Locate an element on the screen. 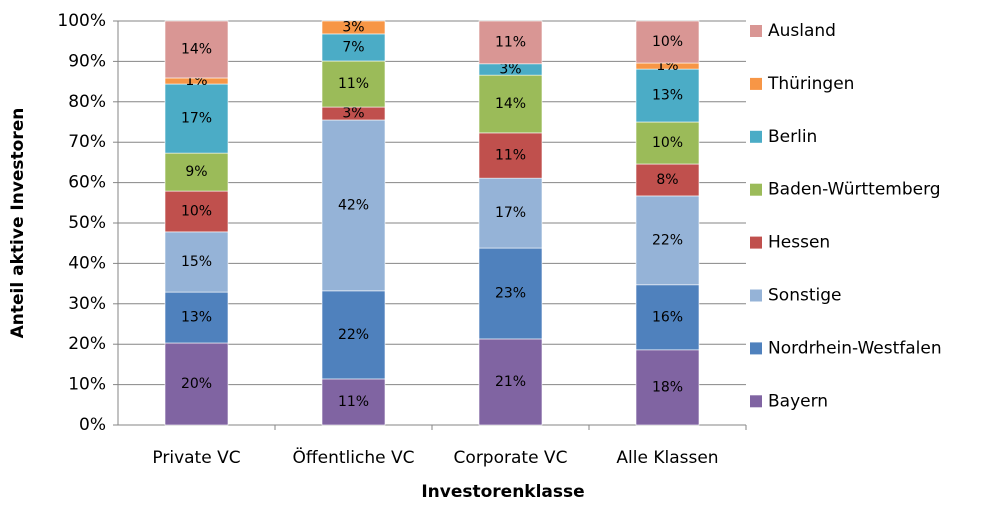  data-label: 7% is located at coordinates (353, 47).